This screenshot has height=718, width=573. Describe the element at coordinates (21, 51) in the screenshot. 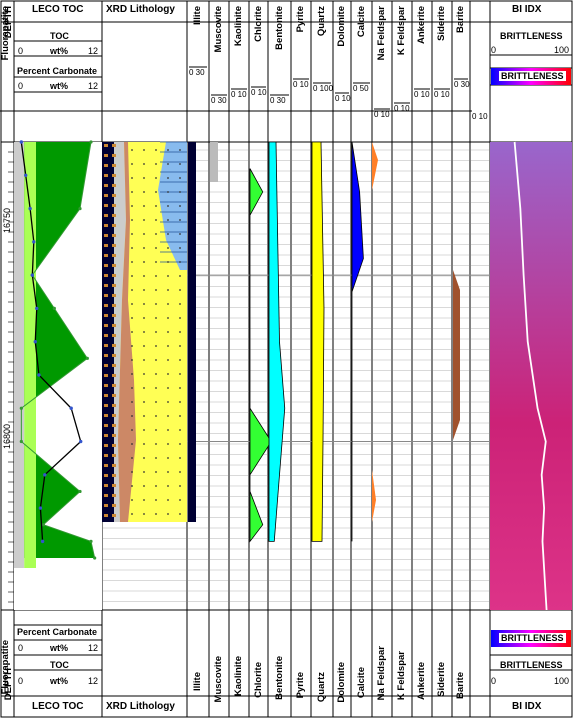

I see `toc-min-top: 0` at that location.